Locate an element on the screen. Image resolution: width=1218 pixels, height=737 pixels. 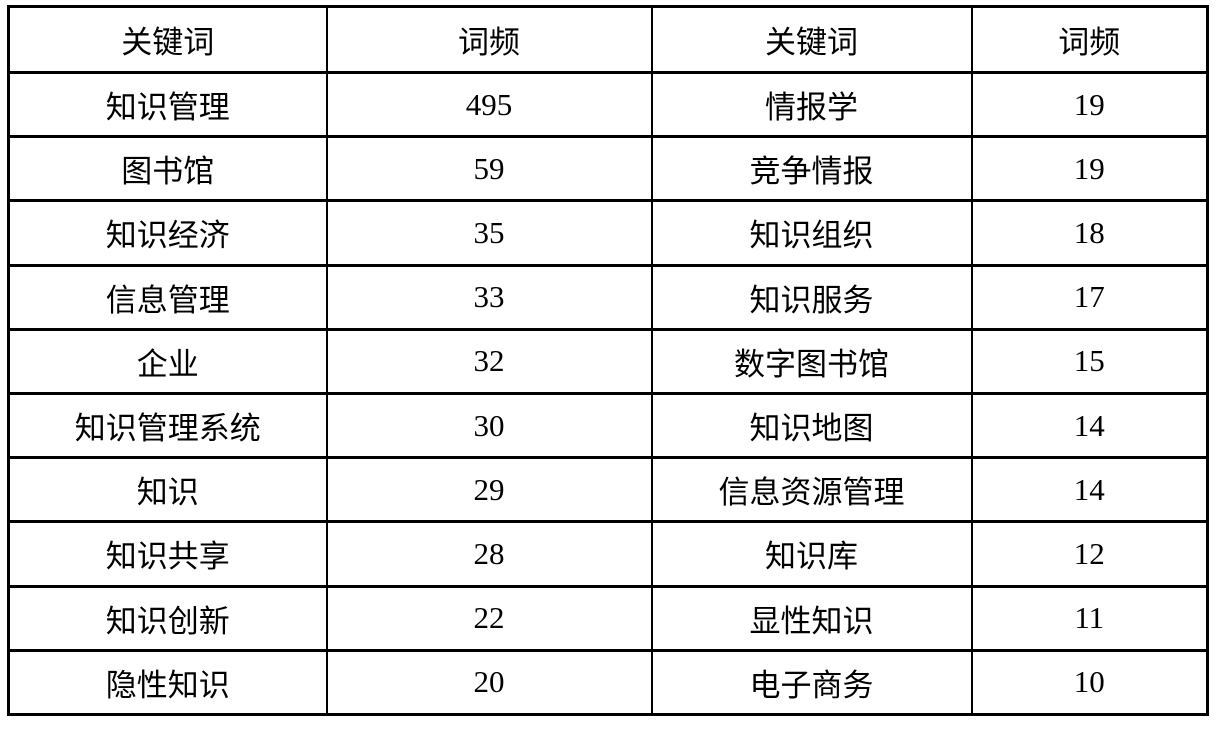
frequency-cell: 18 is located at coordinates (1089, 233).